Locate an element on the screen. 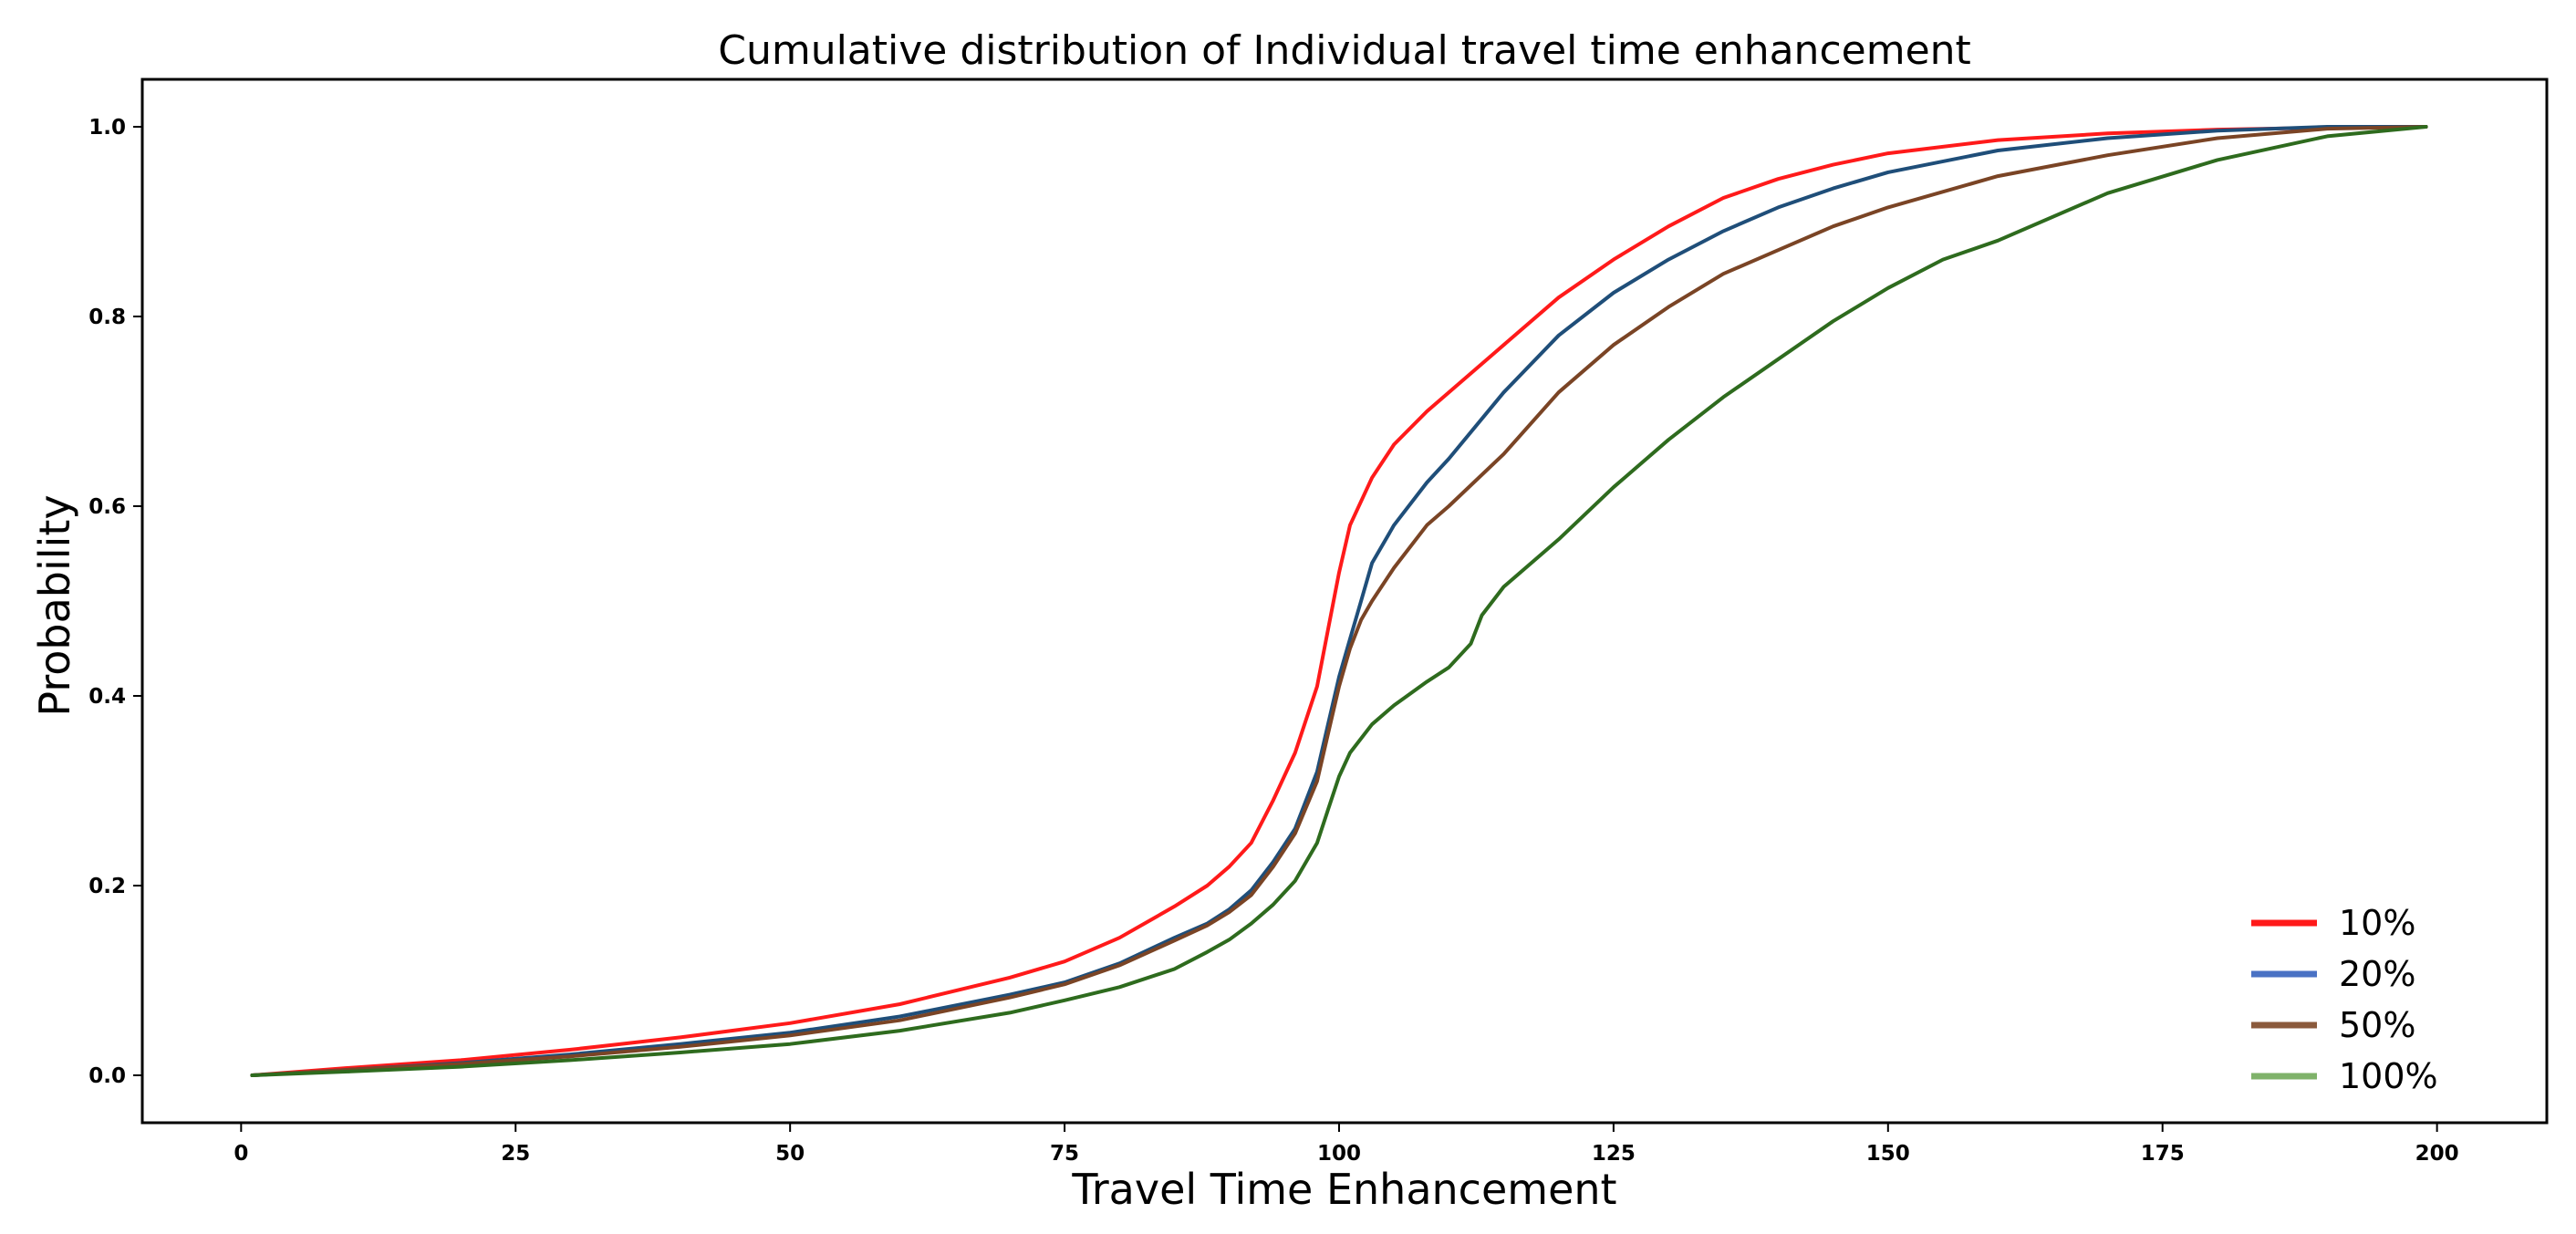  x-tick-label: 175 is located at coordinates (2163, 1154).